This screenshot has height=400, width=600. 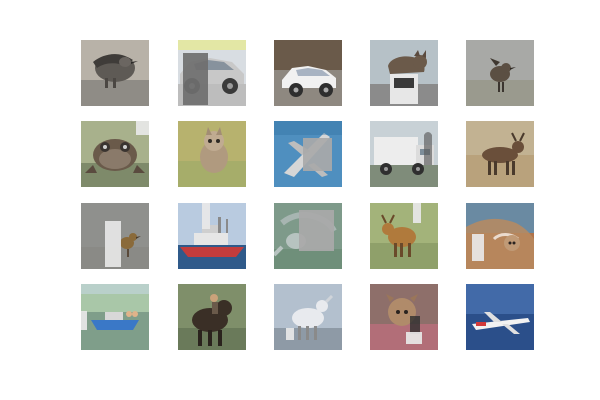 What do you see at coordinates (500, 236) in the screenshot?
I see `tile-r3-c5-cat` at bounding box center [500, 236].